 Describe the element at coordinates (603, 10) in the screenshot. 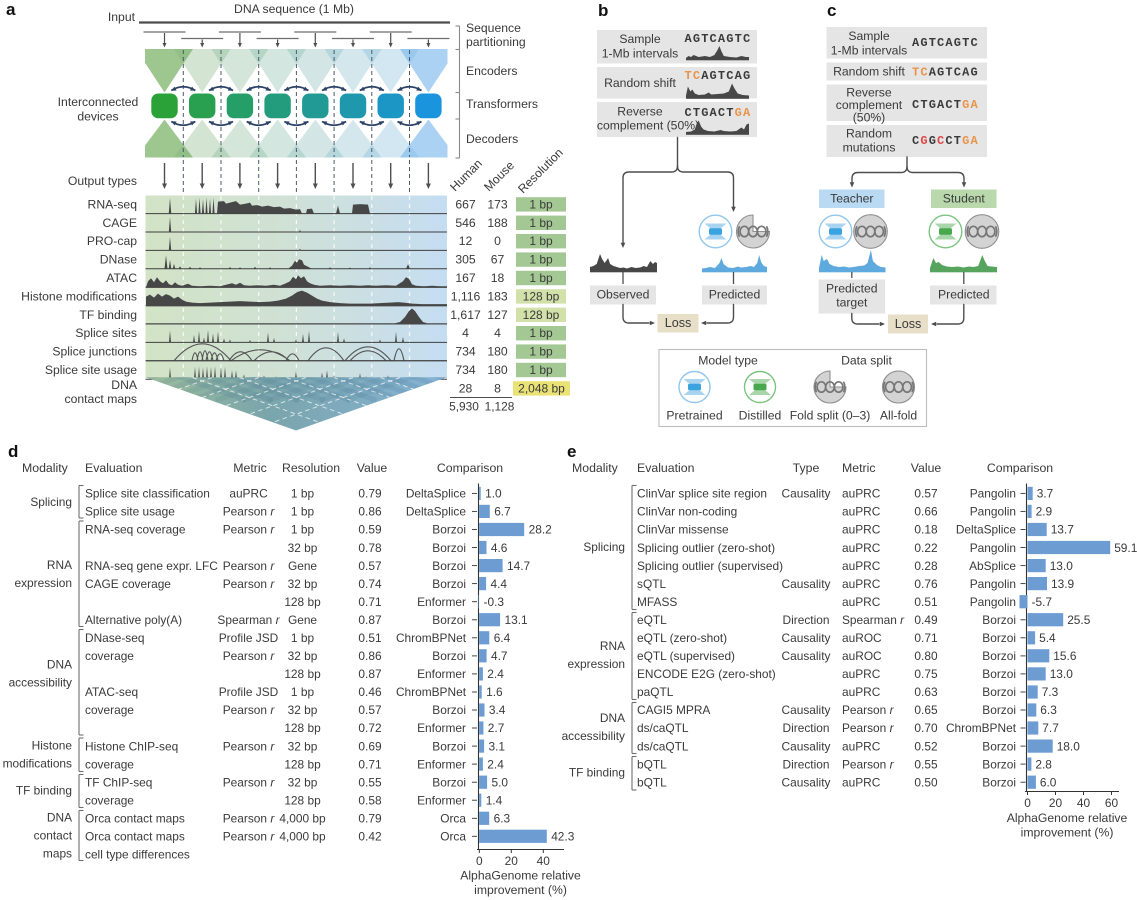

I see `svg-text: b` at that location.